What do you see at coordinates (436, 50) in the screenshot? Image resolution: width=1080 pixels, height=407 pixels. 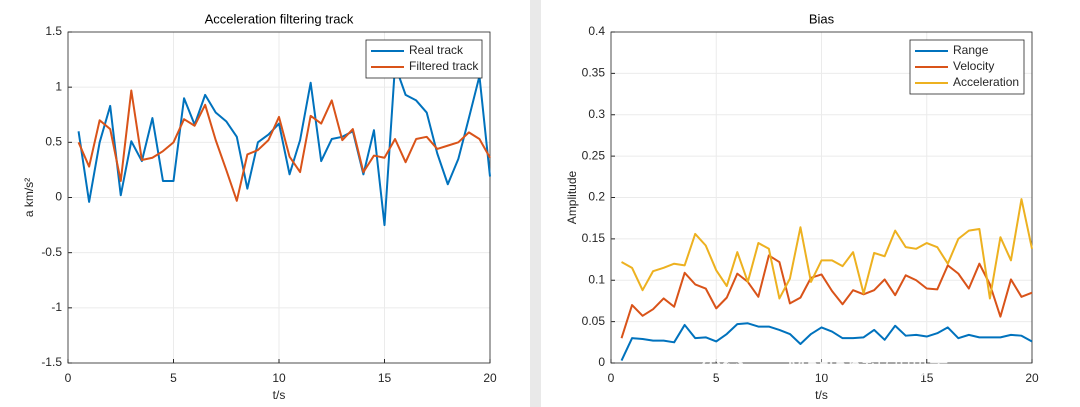 I see `legend-label: Real track` at bounding box center [436, 50].